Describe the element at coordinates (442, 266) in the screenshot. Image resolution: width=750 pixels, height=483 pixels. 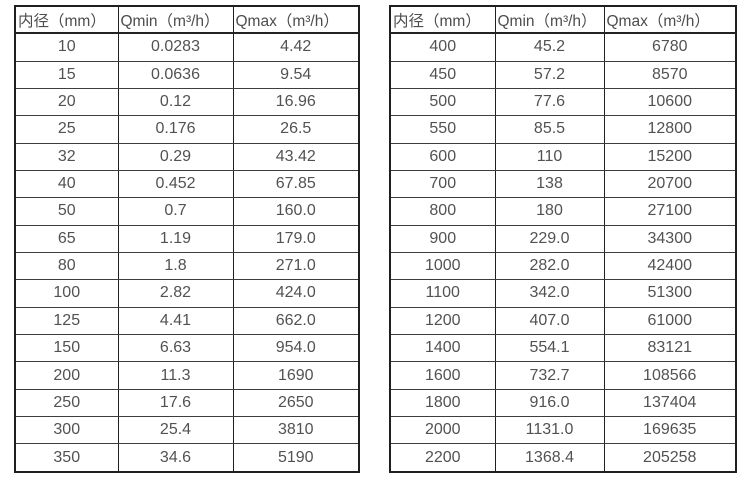
I see `table-cell: 1000` at that location.